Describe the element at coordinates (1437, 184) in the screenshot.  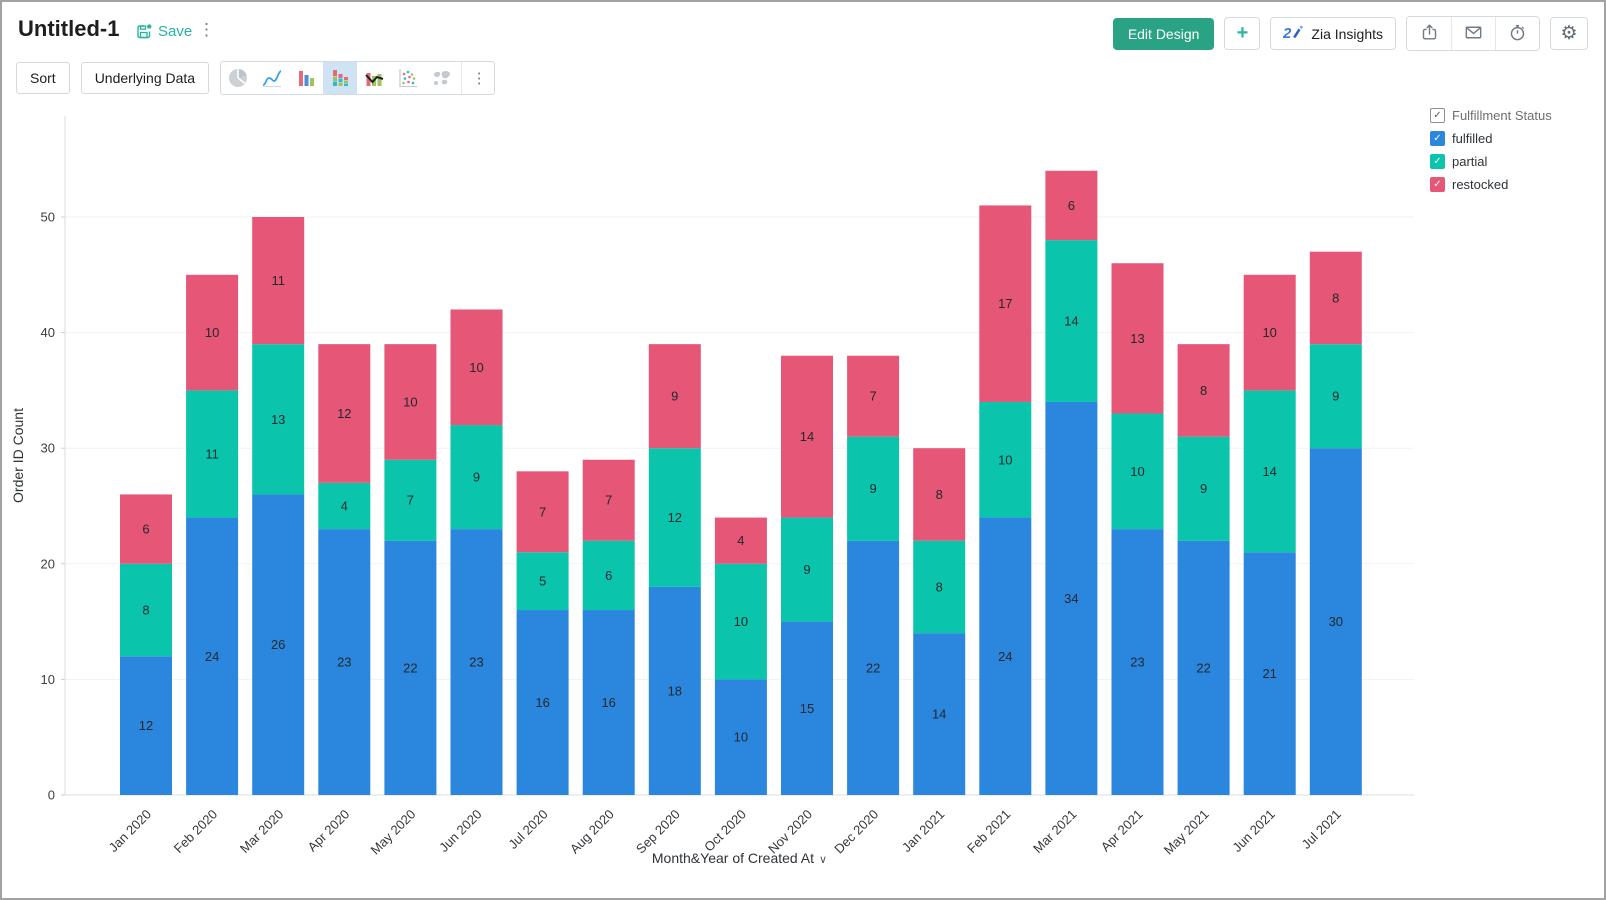
I see `legend-checkbox-restocked: ✓` at that location.